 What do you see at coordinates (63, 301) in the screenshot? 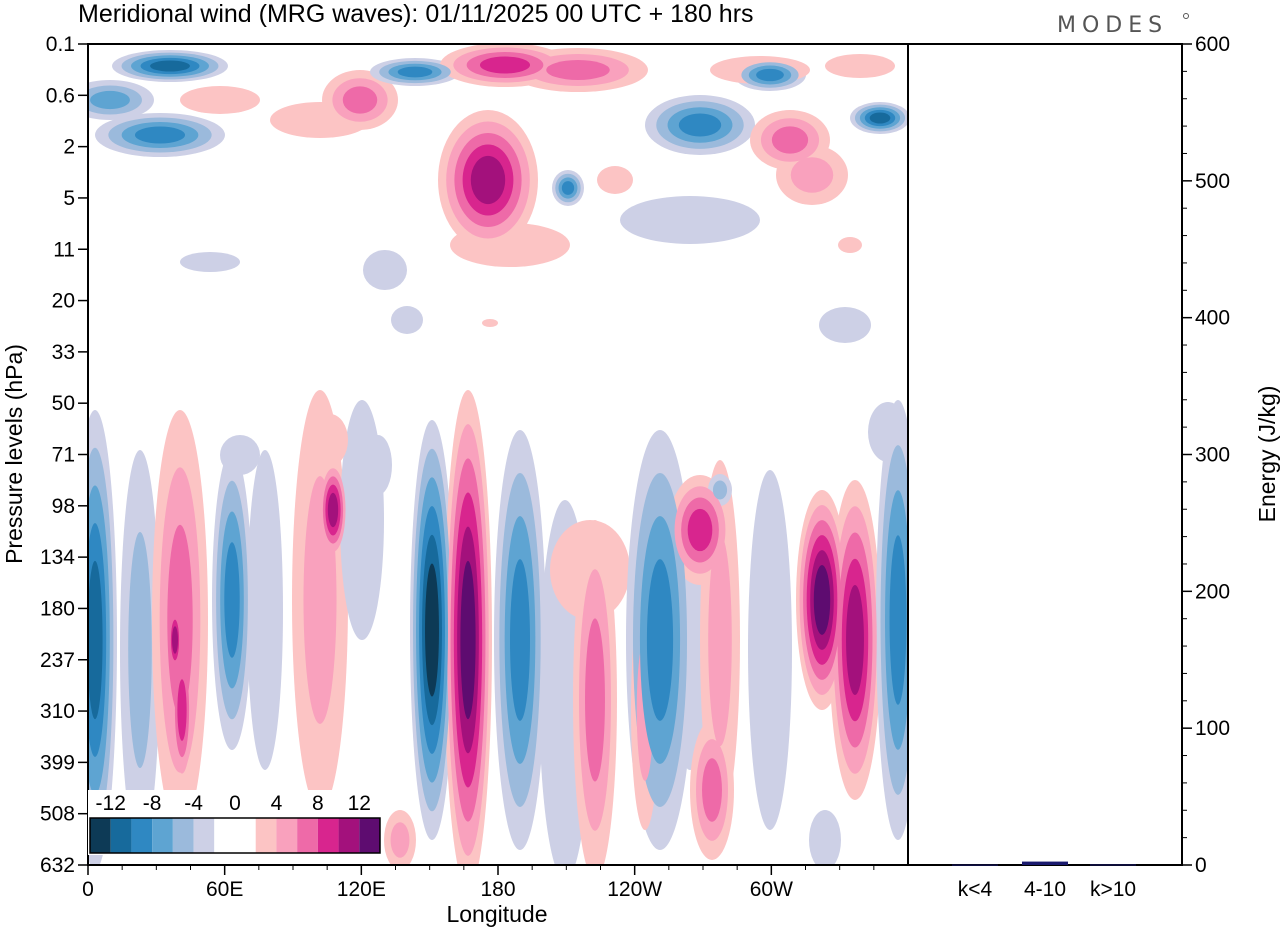
I see `pressure-tick-label: 20` at bounding box center [63, 301].